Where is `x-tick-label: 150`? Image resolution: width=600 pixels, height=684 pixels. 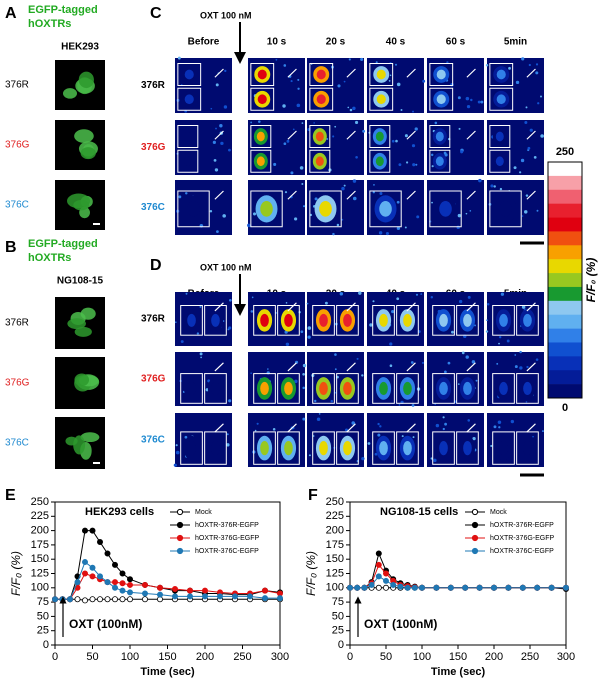 x-tick-label: 150 is located at coordinates (458, 657).